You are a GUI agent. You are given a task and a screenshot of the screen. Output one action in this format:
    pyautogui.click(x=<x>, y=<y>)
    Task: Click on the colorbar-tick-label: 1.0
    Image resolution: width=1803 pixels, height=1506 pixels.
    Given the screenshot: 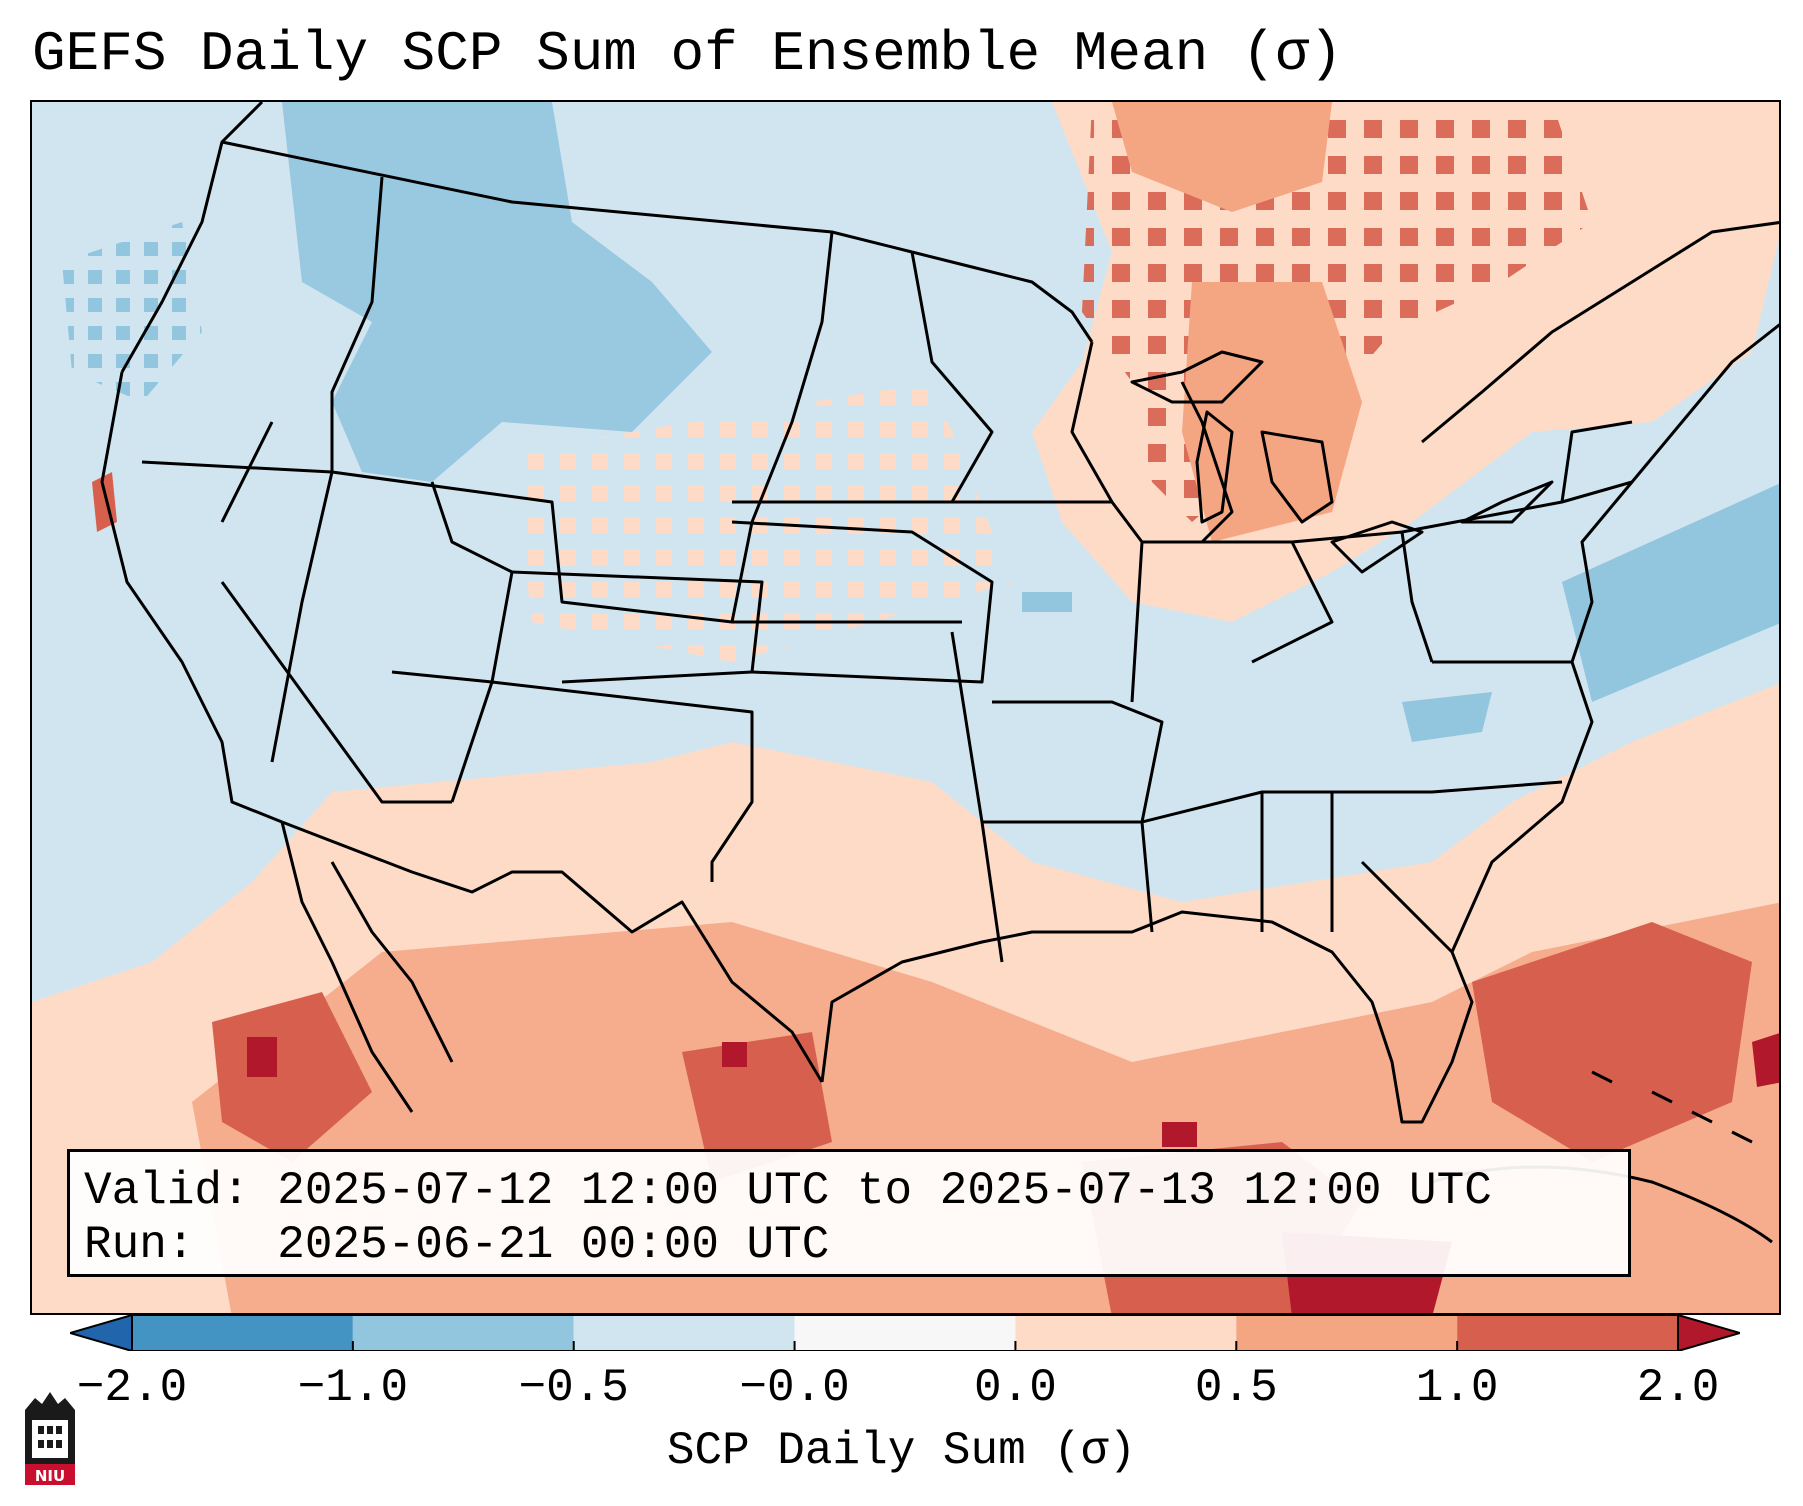 What is the action you would take?
    pyautogui.click(x=1457, y=1388)
    